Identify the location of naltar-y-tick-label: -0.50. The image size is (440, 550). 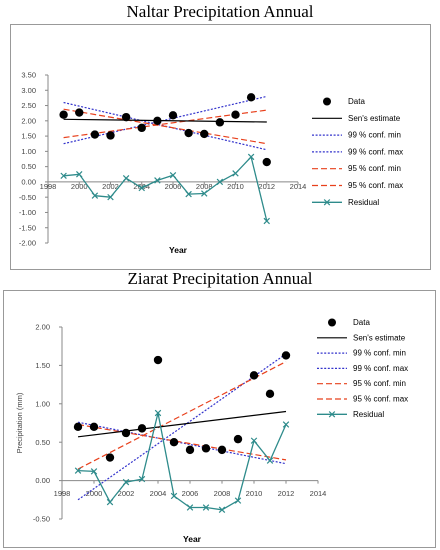
(27, 197).